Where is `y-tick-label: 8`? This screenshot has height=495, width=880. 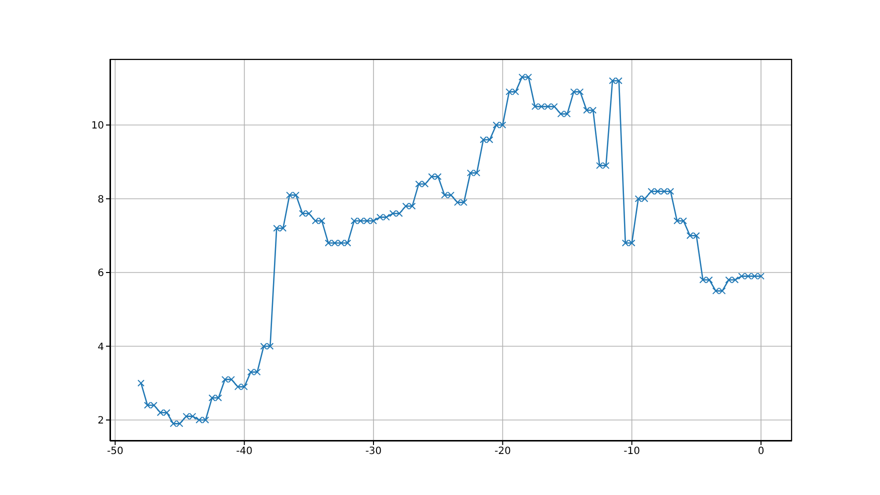
y-tick-label: 8 is located at coordinates (101, 200).